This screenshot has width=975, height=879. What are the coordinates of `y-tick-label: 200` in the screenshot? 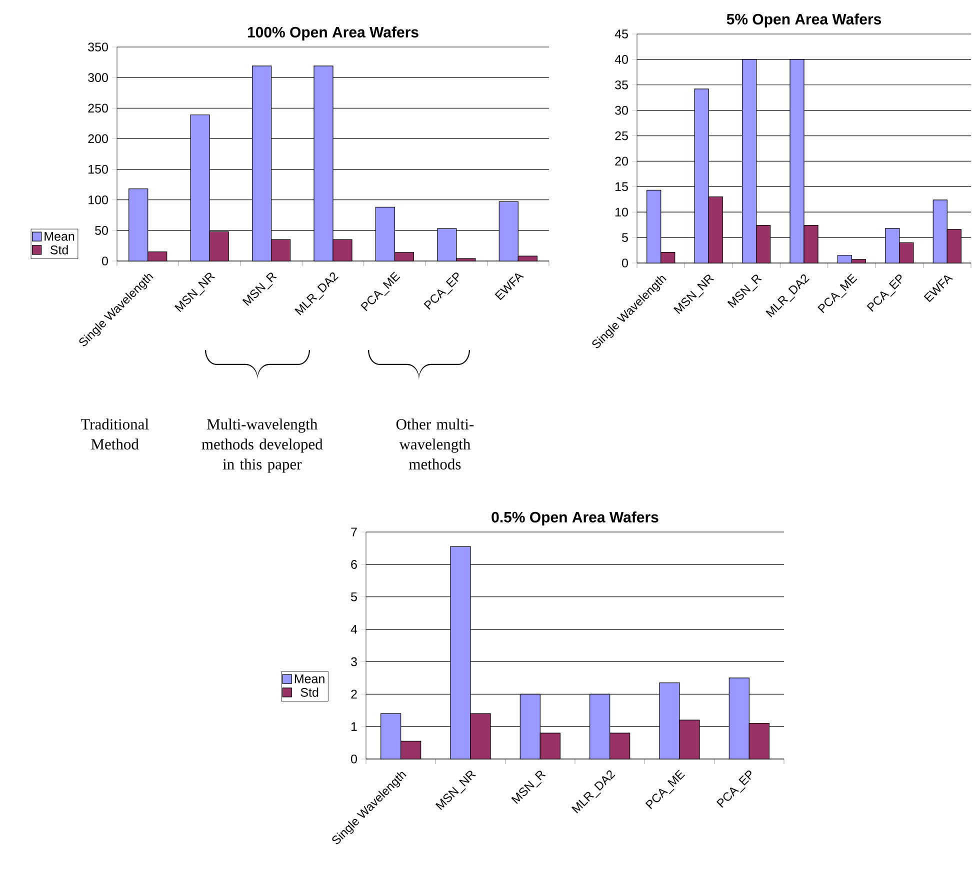 It's located at (98, 139).